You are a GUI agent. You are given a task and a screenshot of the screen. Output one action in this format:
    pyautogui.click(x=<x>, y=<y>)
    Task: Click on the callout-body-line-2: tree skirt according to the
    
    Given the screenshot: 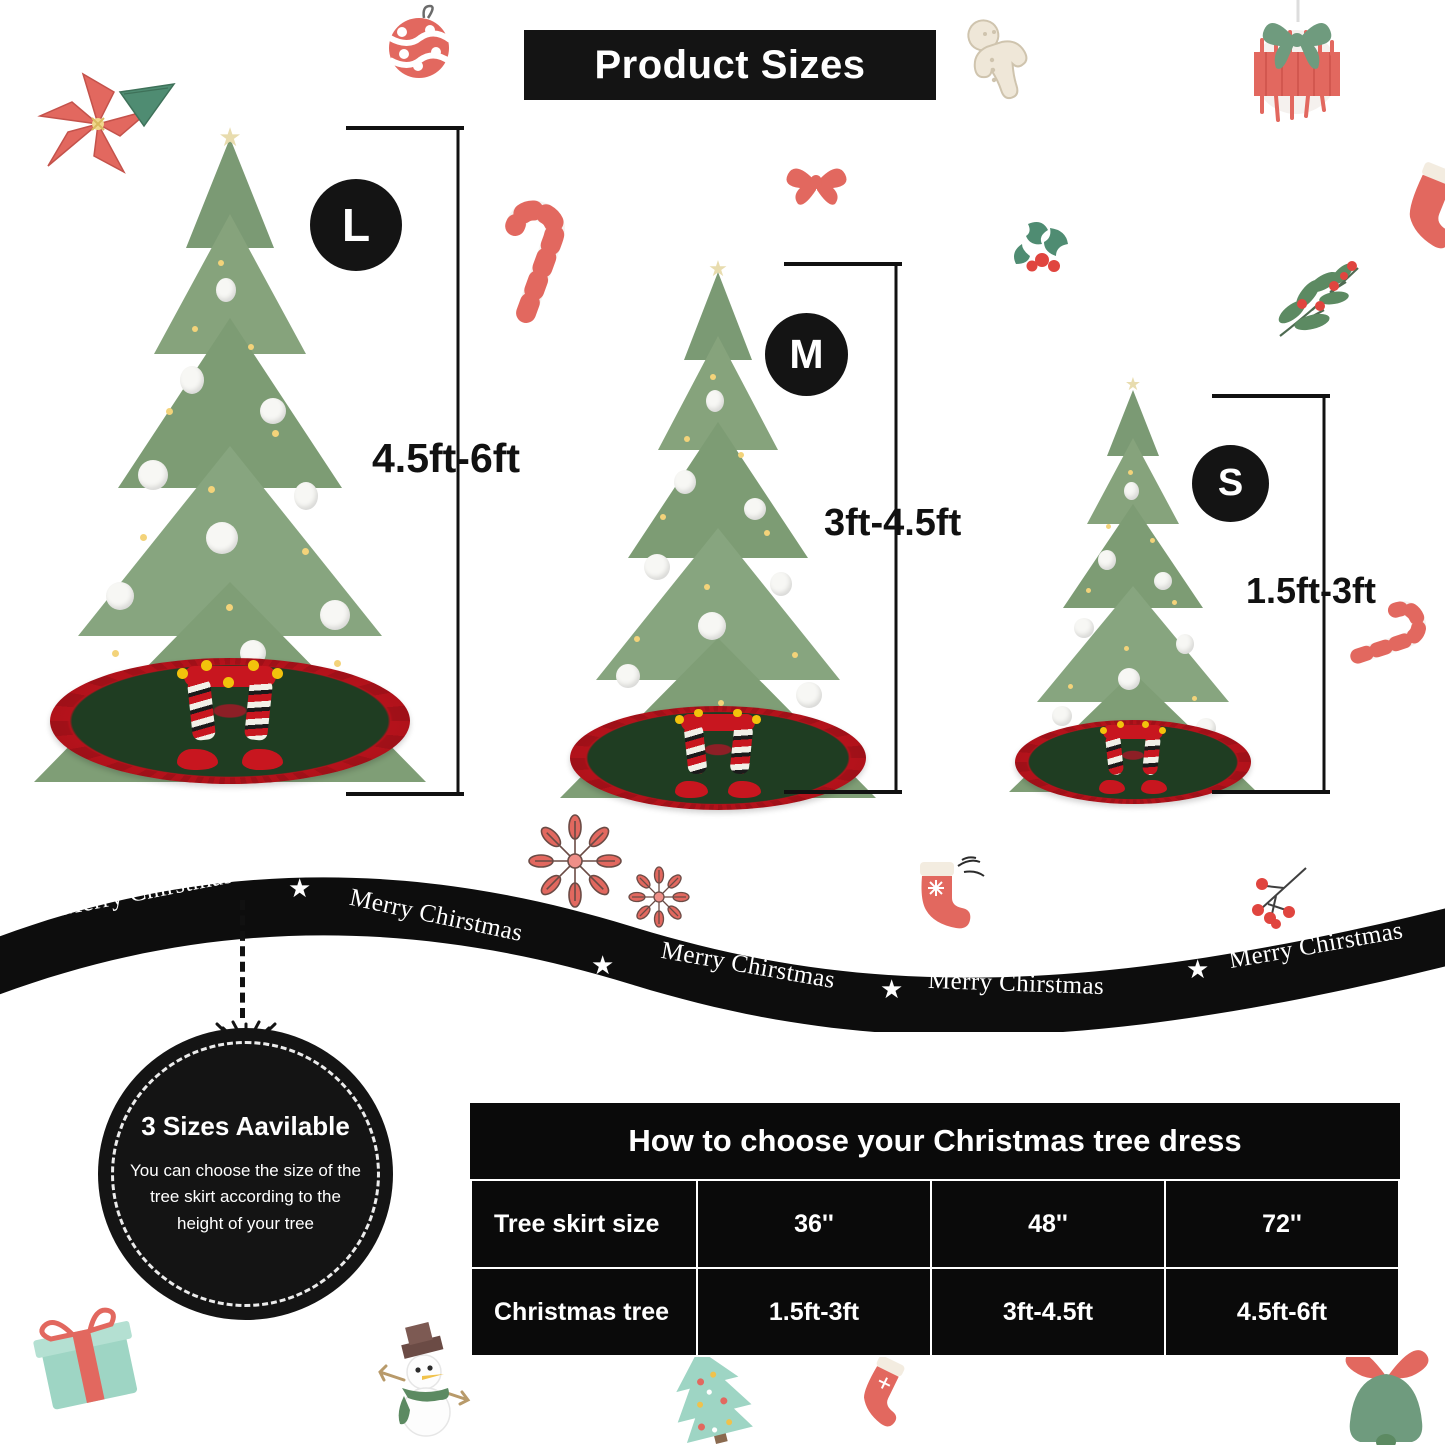 What is the action you would take?
    pyautogui.click(x=245, y=1197)
    